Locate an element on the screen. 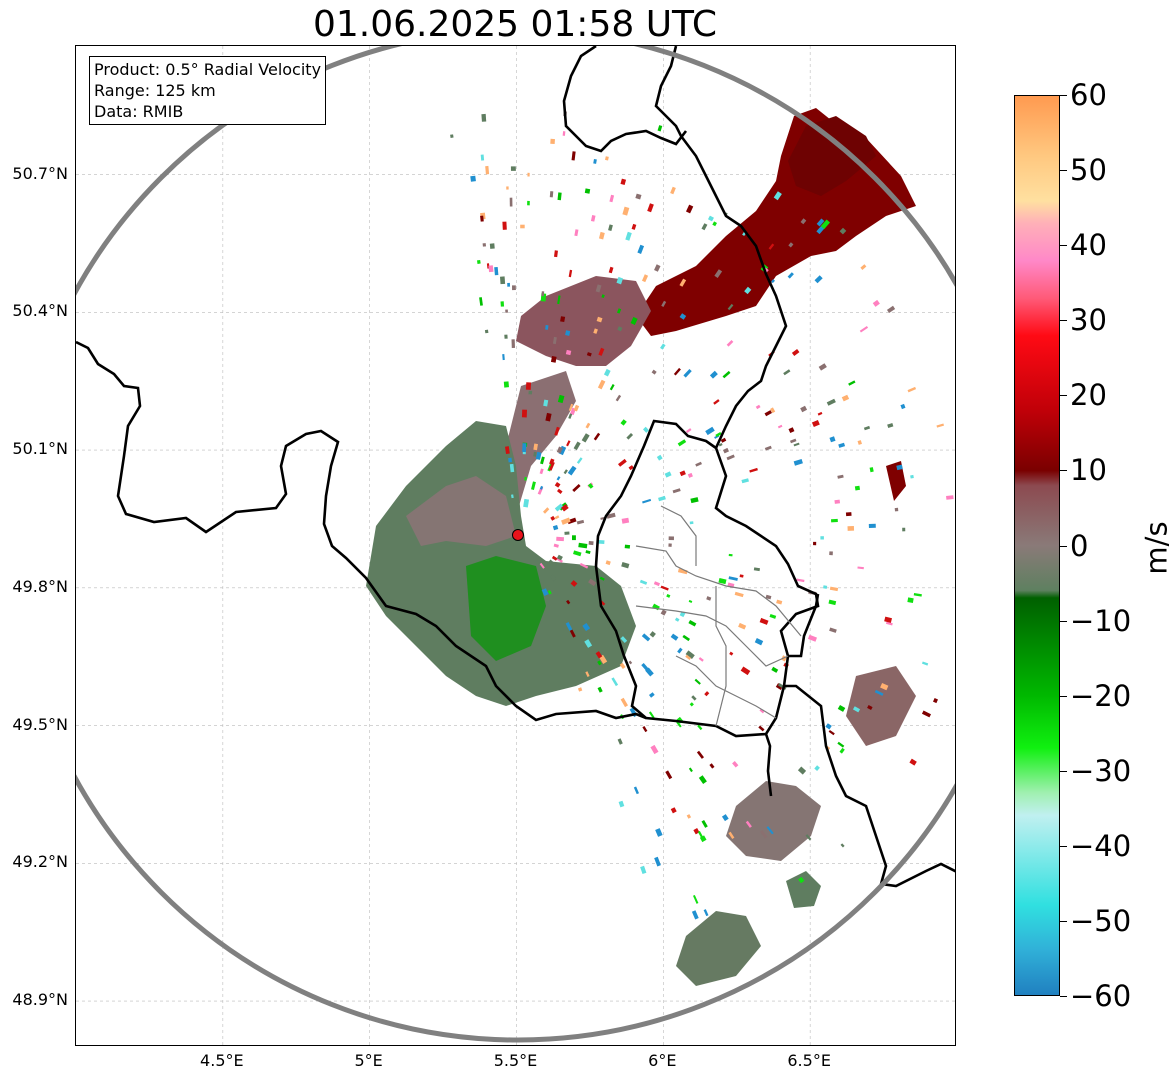 This screenshot has width=1171, height=1081. colorbar-tick-label: −50 is located at coordinates (1101, 920).